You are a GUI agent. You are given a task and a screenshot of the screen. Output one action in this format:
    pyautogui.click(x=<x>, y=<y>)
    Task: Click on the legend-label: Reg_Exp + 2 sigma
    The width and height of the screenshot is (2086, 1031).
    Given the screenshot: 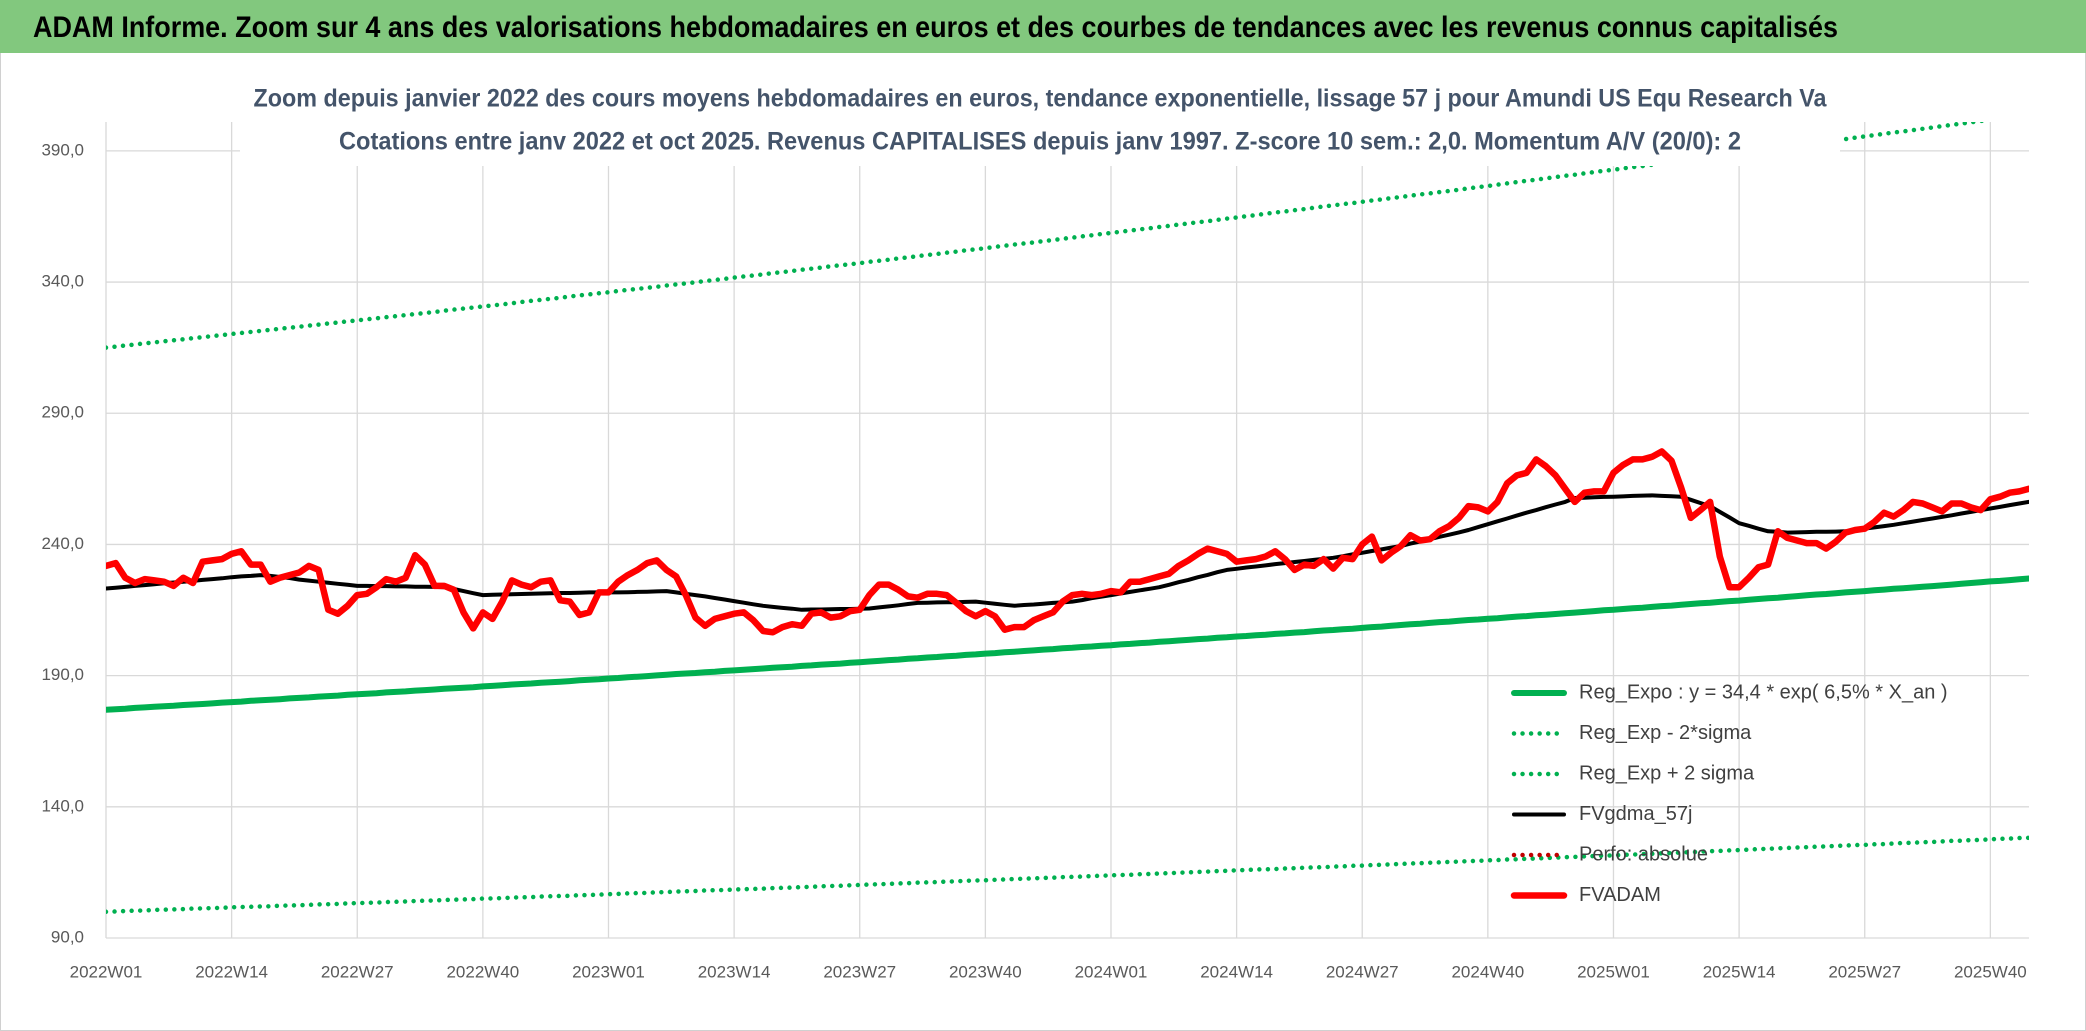 What is the action you would take?
    pyautogui.click(x=1667, y=773)
    